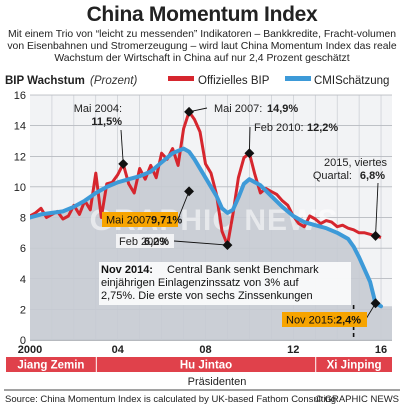 The height and width of the screenshot is (407, 404). I want to click on legend-swatch-official, so click(181, 78).